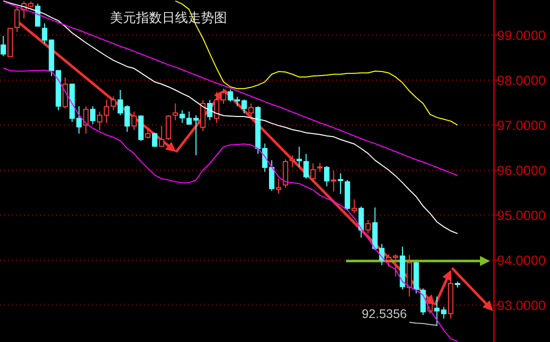  I want to click on y-tick-label: 99.0000, so click(521, 36).